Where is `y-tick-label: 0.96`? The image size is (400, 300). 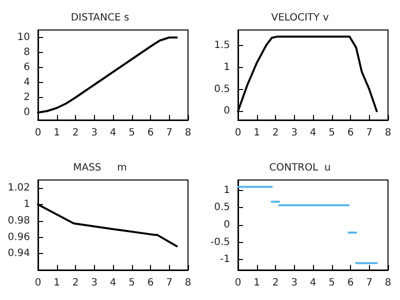 y-tick-label: 0.96 is located at coordinates (19, 237).